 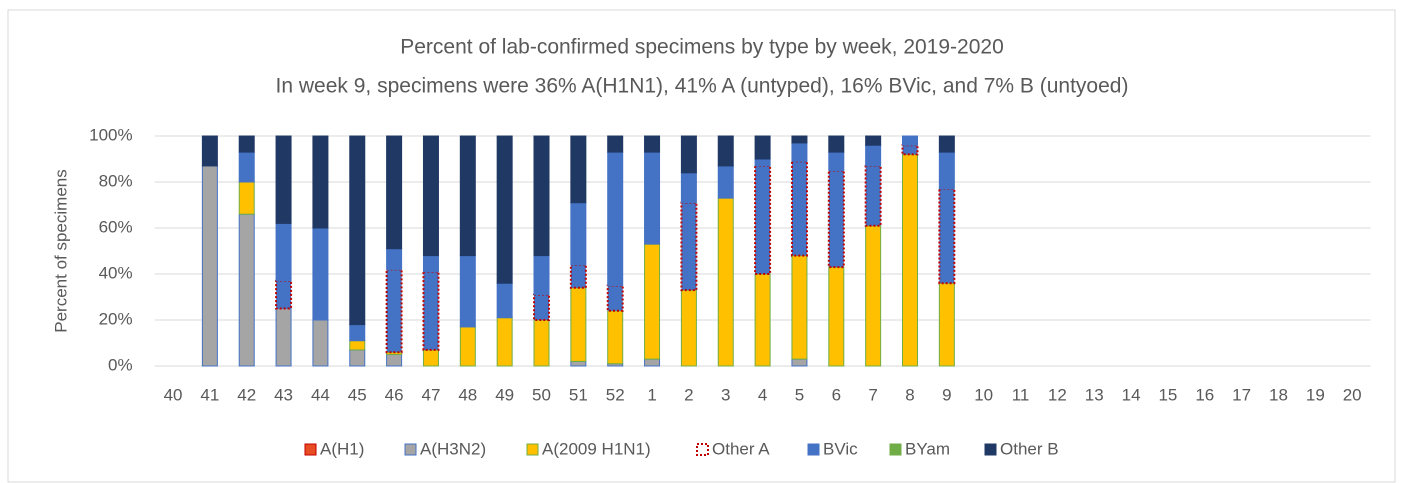 I want to click on x-tick-label: 51, so click(x=578, y=394).